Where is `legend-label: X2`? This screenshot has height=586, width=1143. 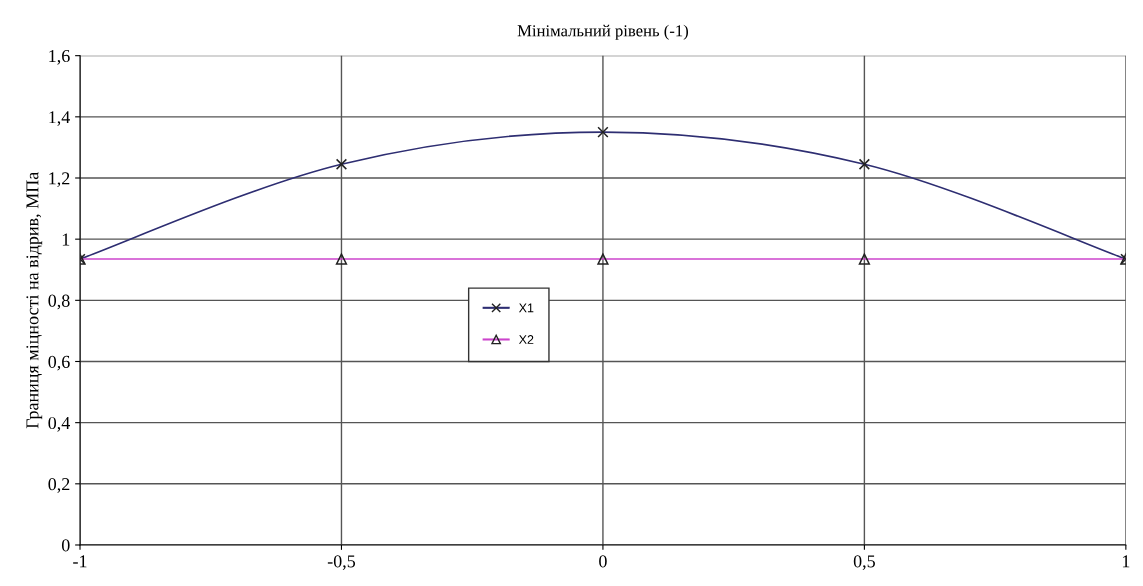 legend-label: X2 is located at coordinates (526, 339).